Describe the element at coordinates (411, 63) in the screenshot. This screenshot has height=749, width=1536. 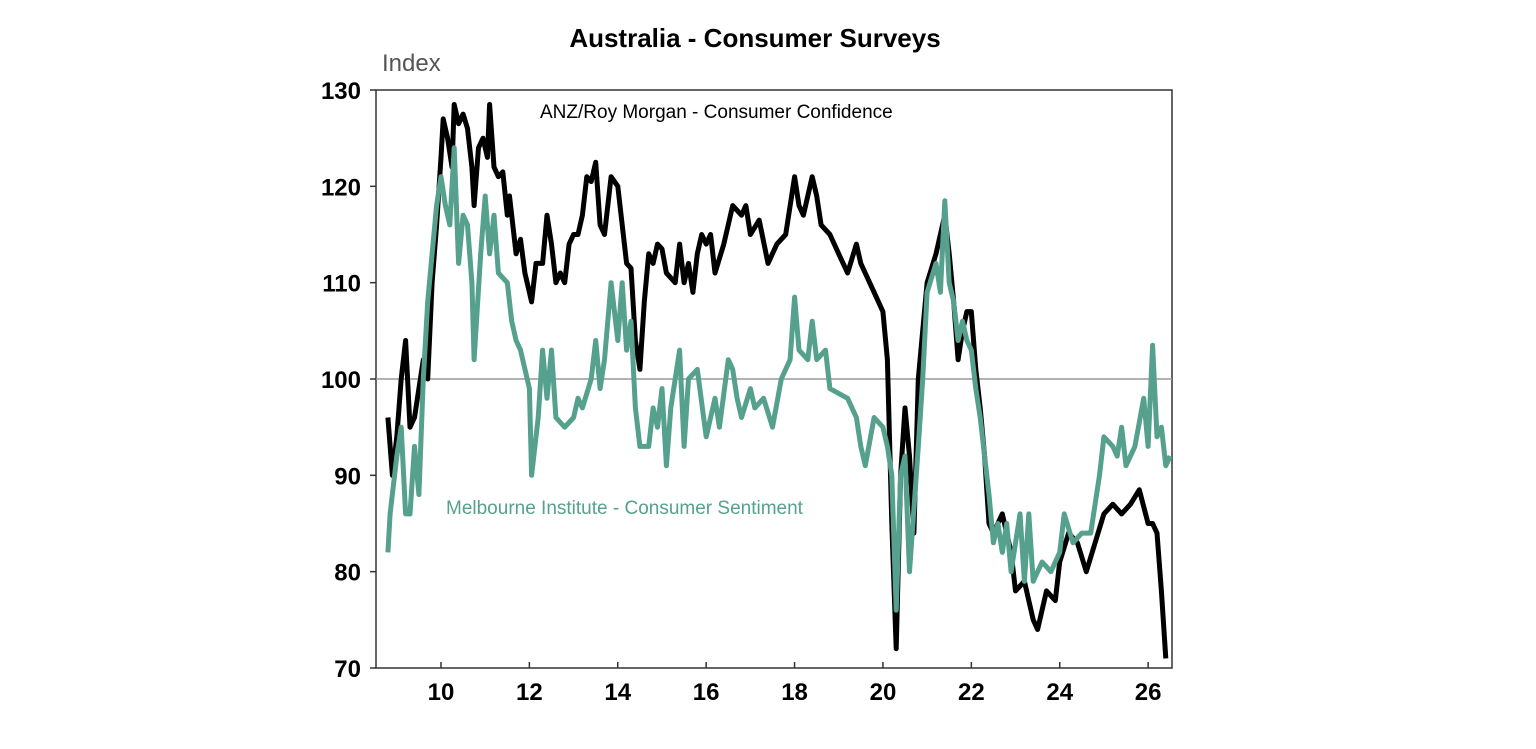
I see `y-axis-label: Index` at that location.